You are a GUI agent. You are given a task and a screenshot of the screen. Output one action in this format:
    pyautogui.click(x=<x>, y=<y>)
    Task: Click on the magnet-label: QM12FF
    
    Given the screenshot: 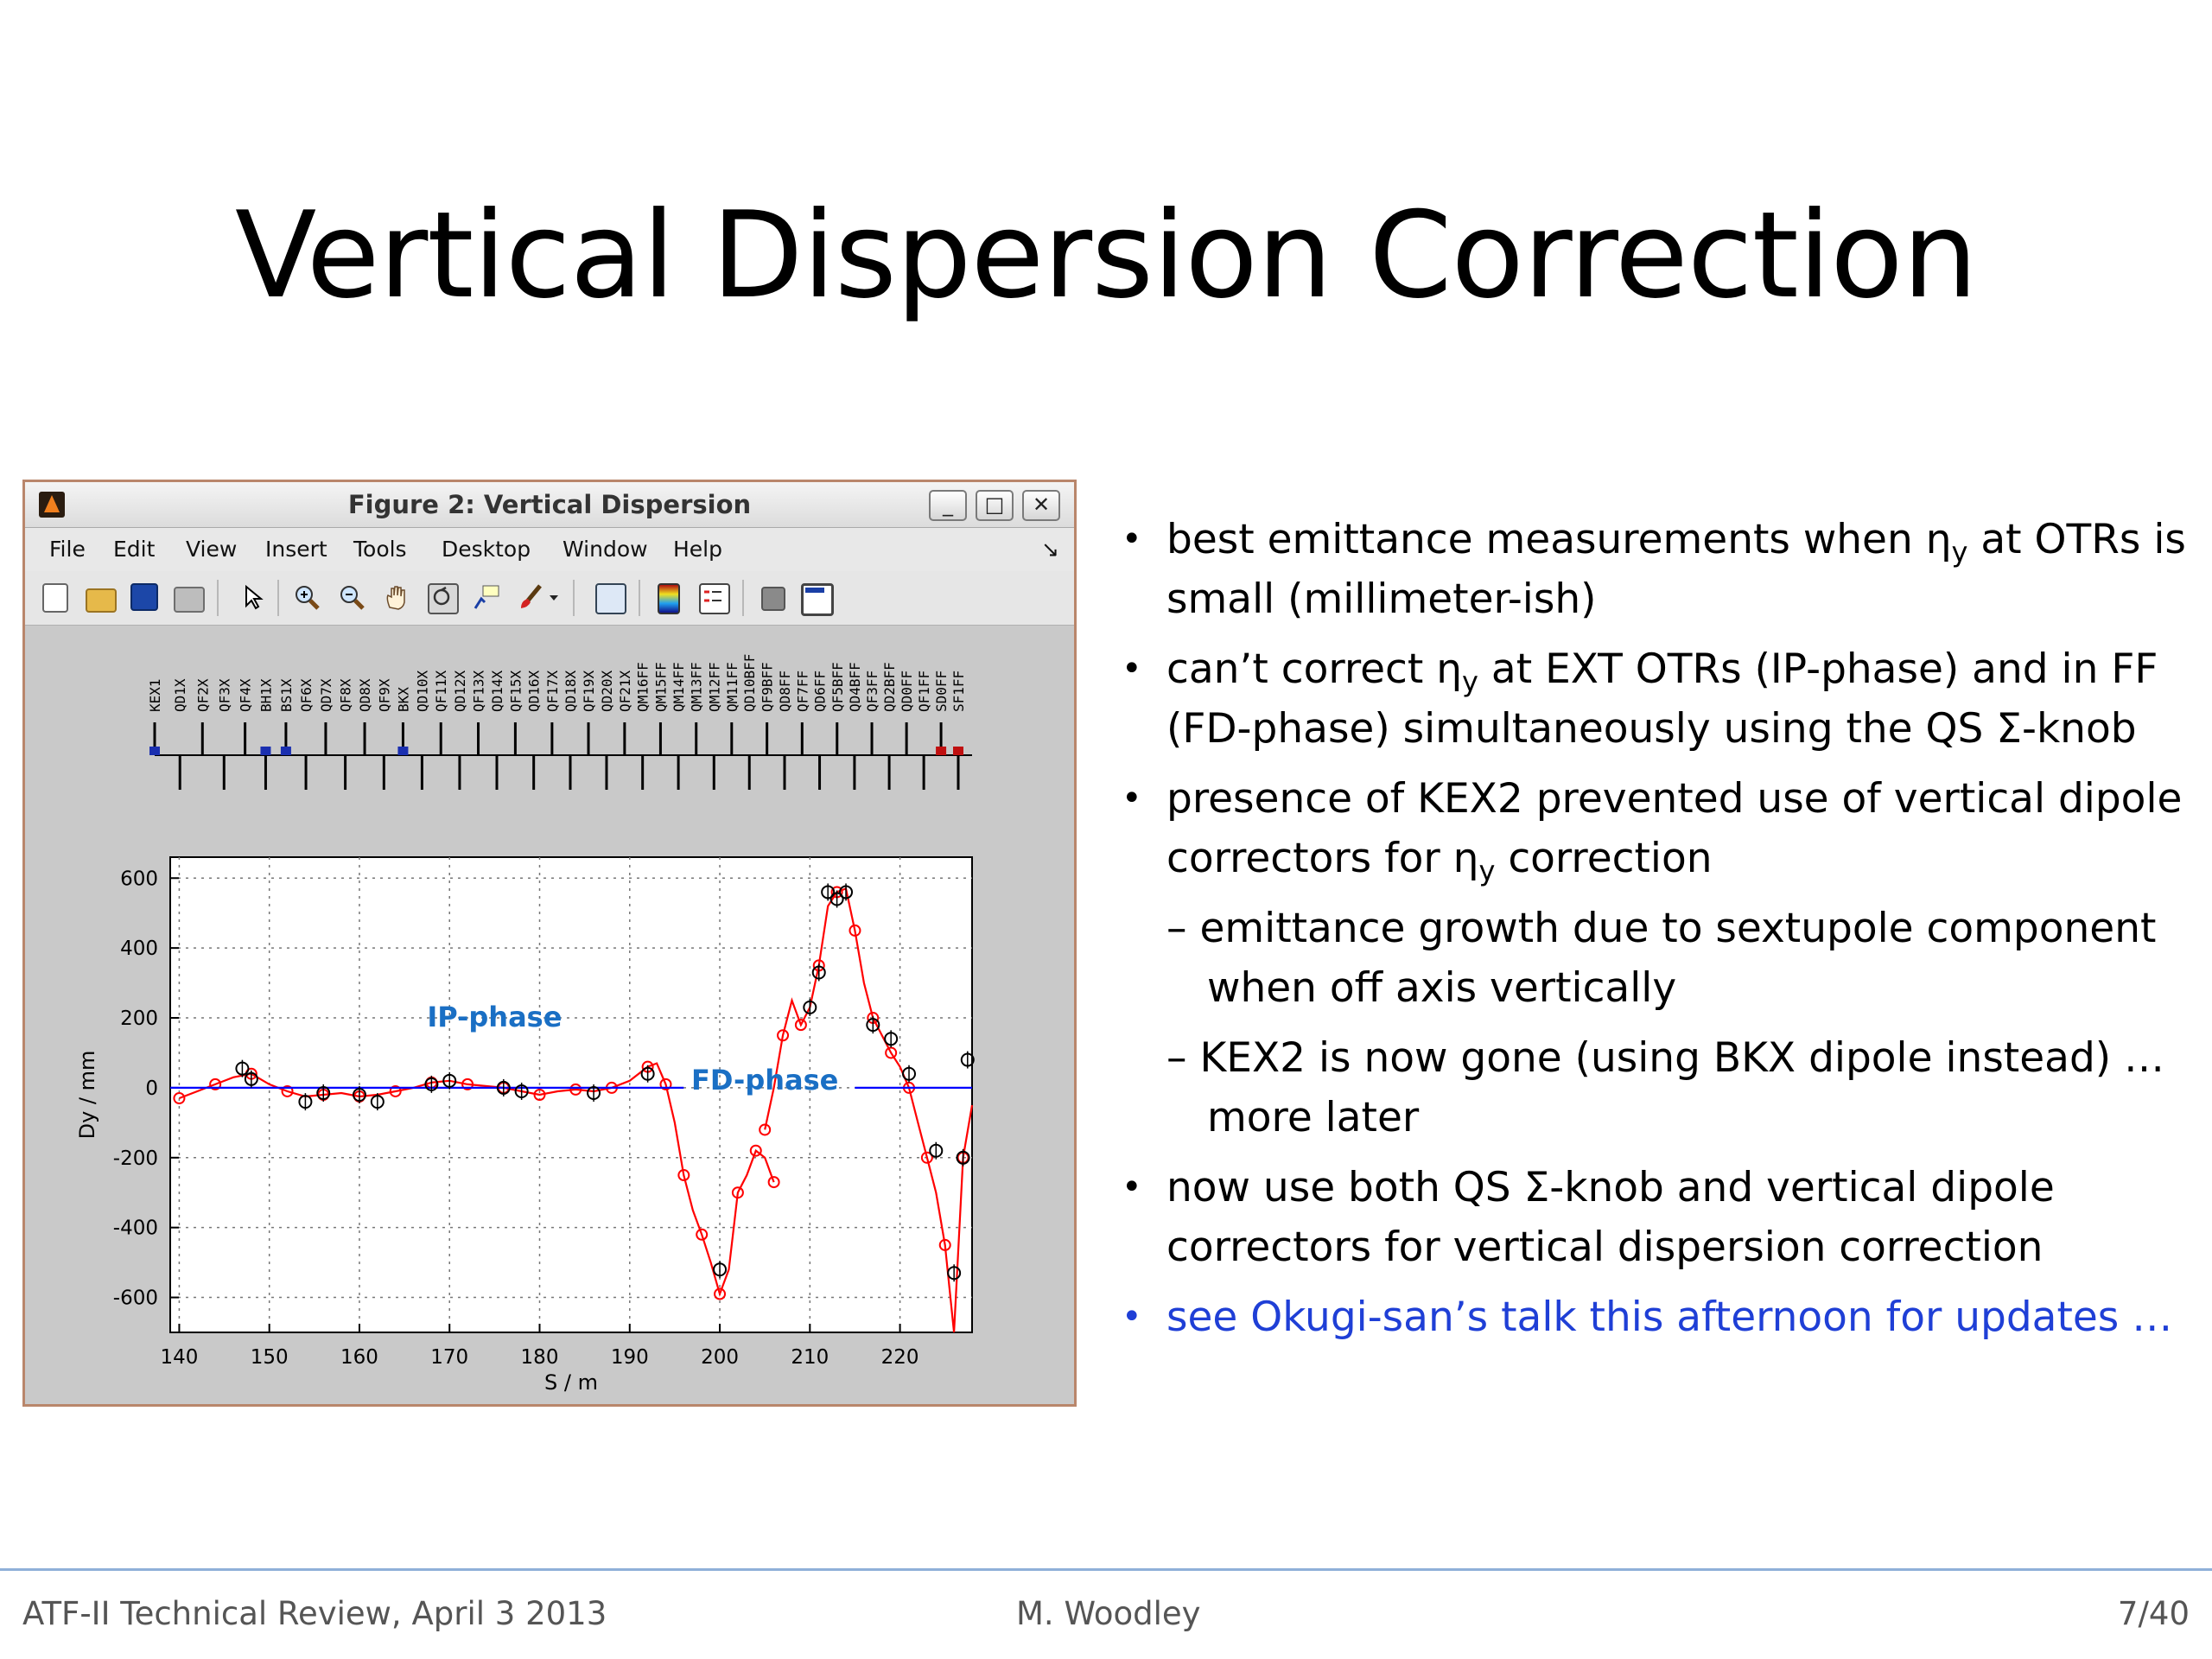 What is the action you would take?
    pyautogui.click(x=714, y=687)
    